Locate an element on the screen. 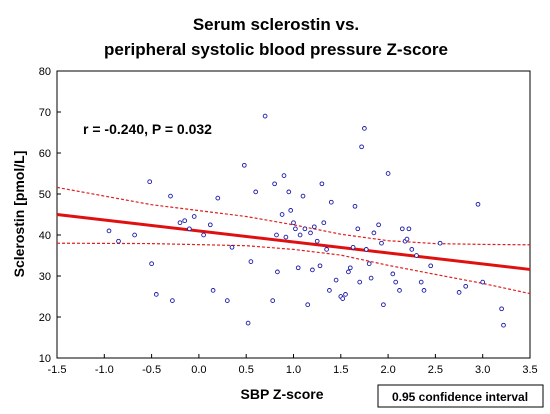 The image size is (550, 414). x-tick-label: 0.5 is located at coordinates (246, 370).